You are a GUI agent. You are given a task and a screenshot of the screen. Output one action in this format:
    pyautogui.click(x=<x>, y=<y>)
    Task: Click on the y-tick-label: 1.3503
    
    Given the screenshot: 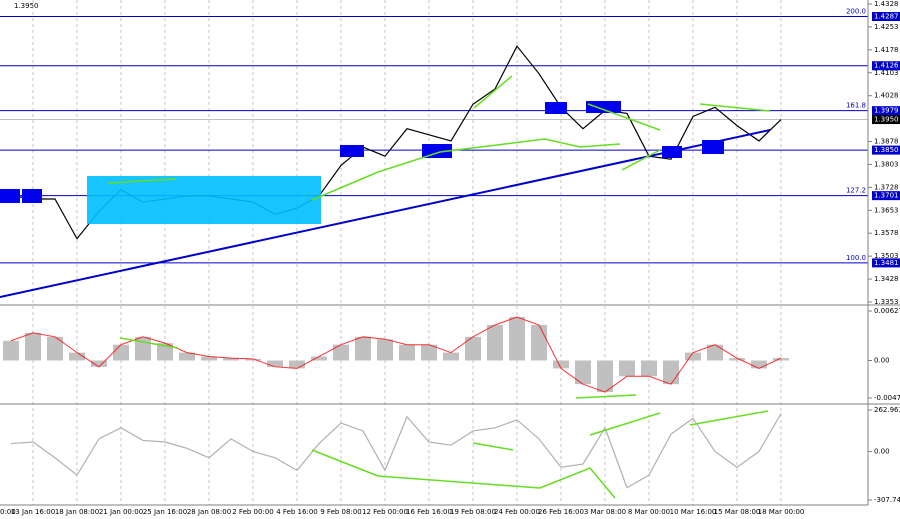 What is the action you would take?
    pyautogui.click(x=886, y=256)
    